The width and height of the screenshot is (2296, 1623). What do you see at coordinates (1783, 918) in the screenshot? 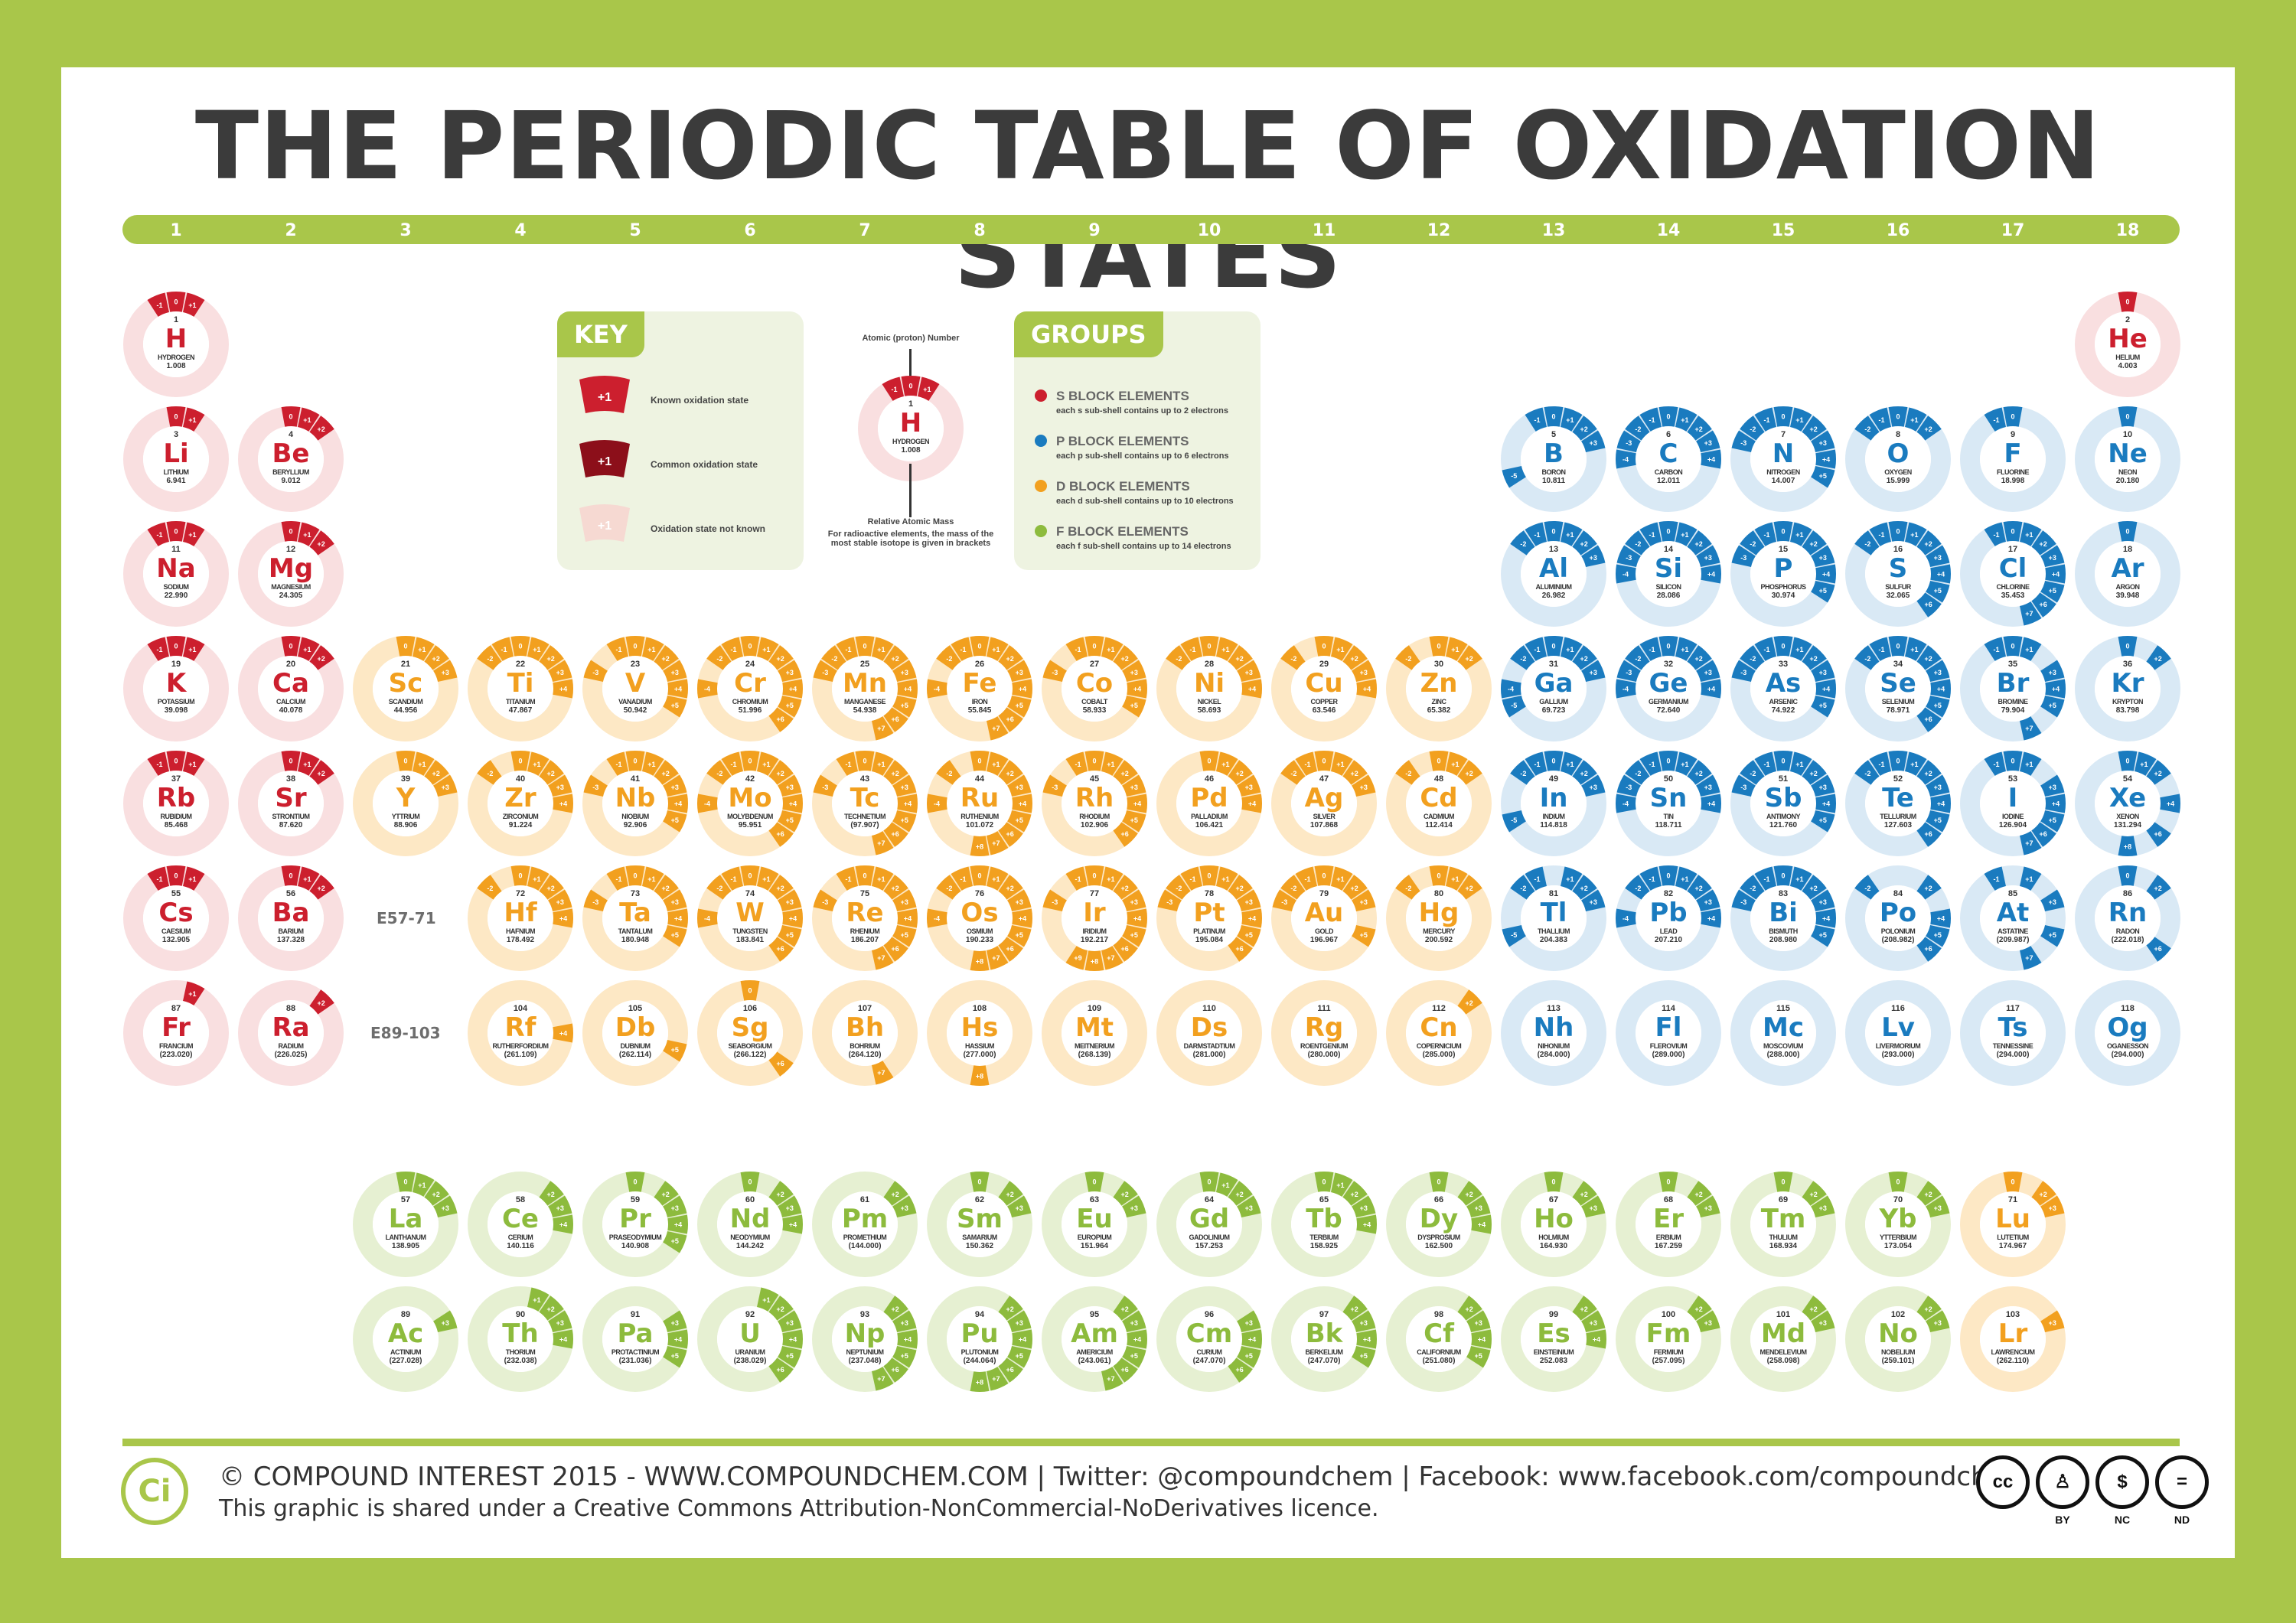
I see `oxidation-ring: -3-2-1 0 +1+2+3+4+5` at bounding box center [1783, 918].